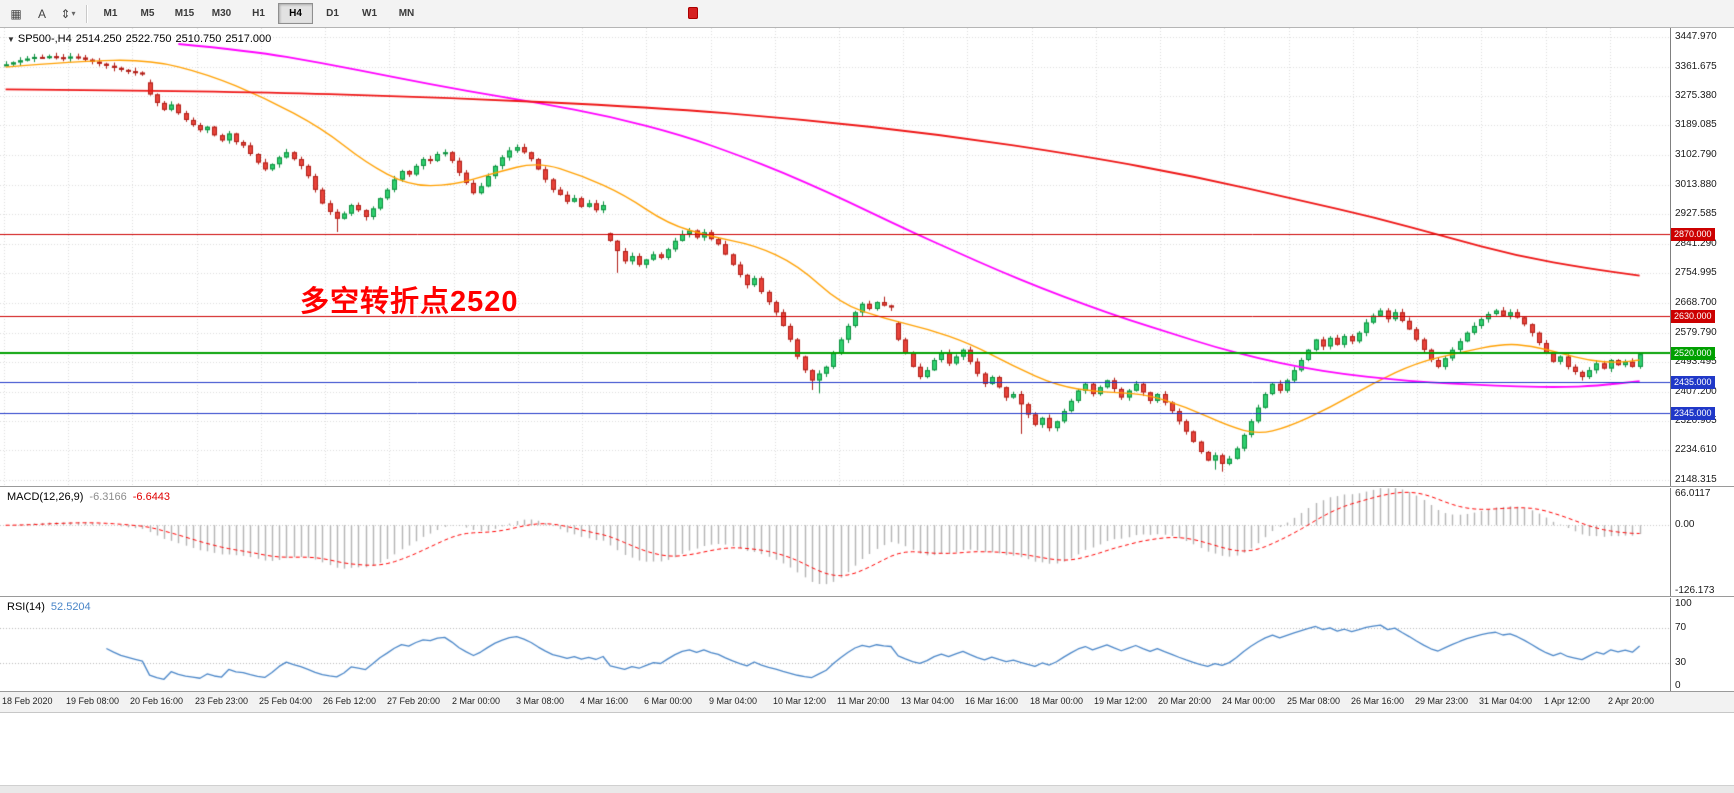  What do you see at coordinates (1696, 37) in the screenshot?
I see `price-tick: 3447.970` at bounding box center [1696, 37].